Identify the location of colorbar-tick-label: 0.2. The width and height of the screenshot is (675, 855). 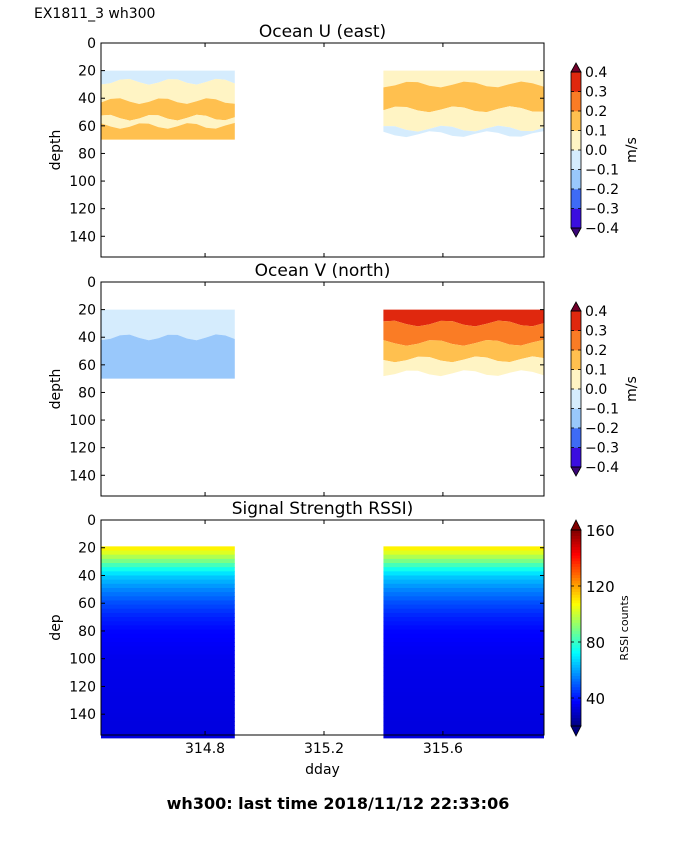
(596, 351).